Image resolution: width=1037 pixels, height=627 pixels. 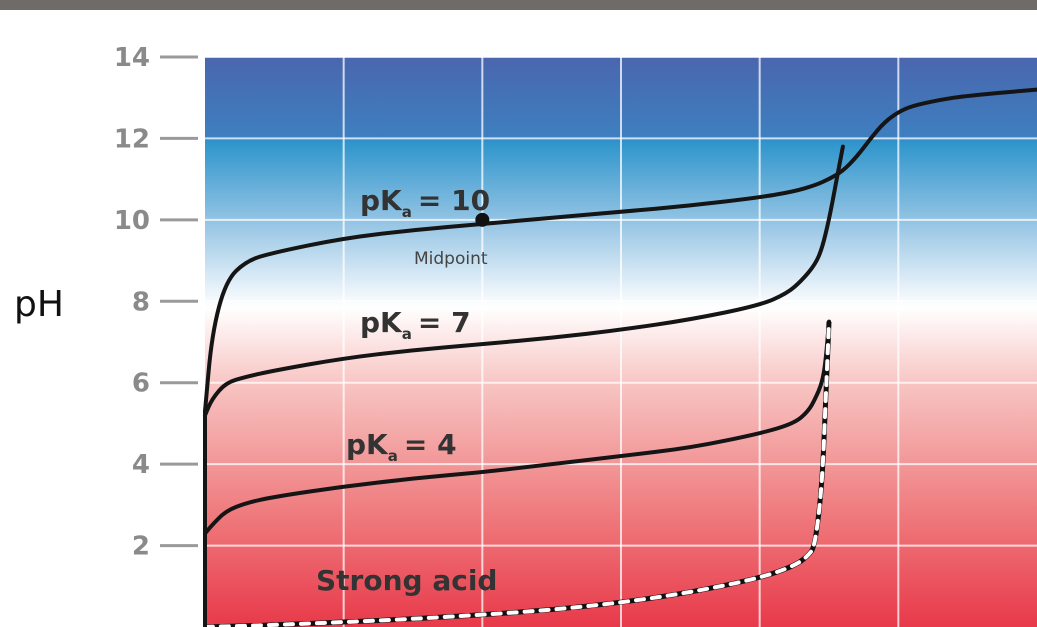 I want to click on y-tick-label: 4, so click(x=141, y=465).